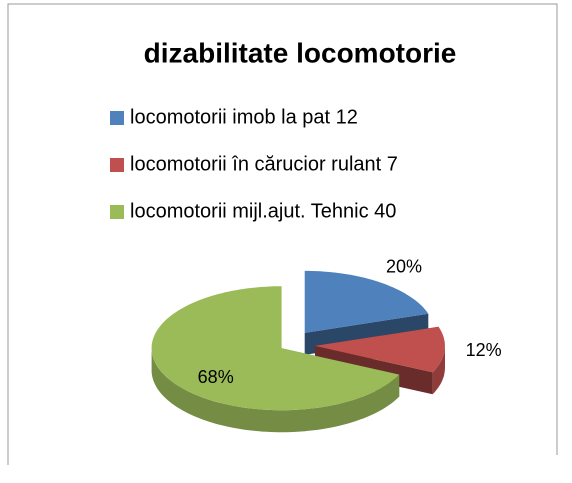 The image size is (572, 483). What do you see at coordinates (404, 266) in the screenshot?
I see `data-label: 20%` at bounding box center [404, 266].